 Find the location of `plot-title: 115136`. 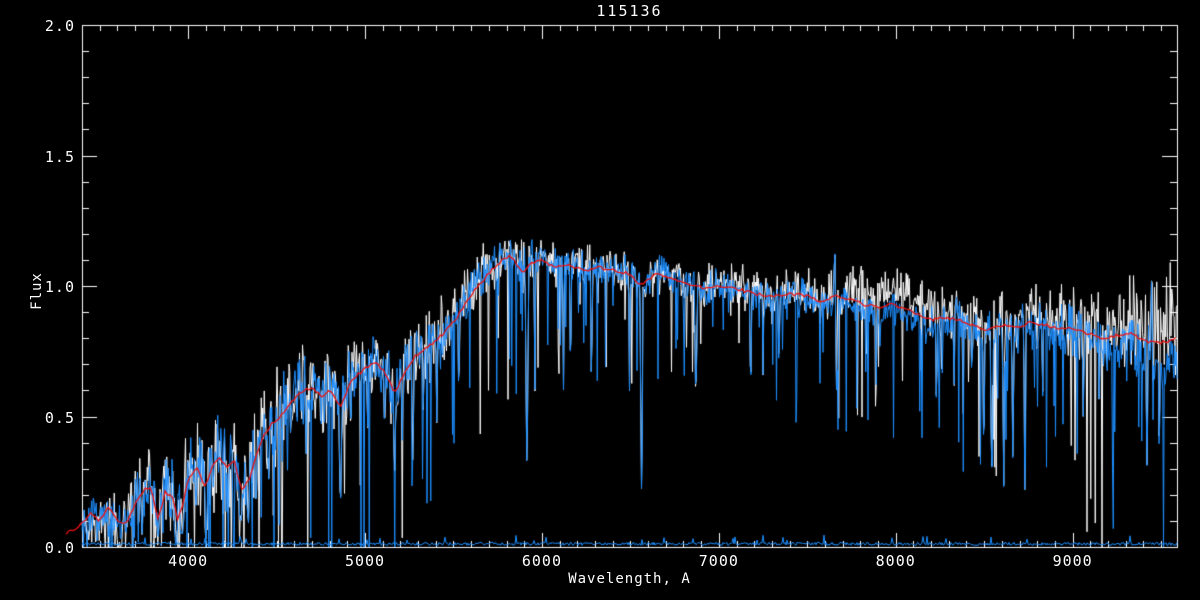

plot-title: 115136 is located at coordinates (629, 11).